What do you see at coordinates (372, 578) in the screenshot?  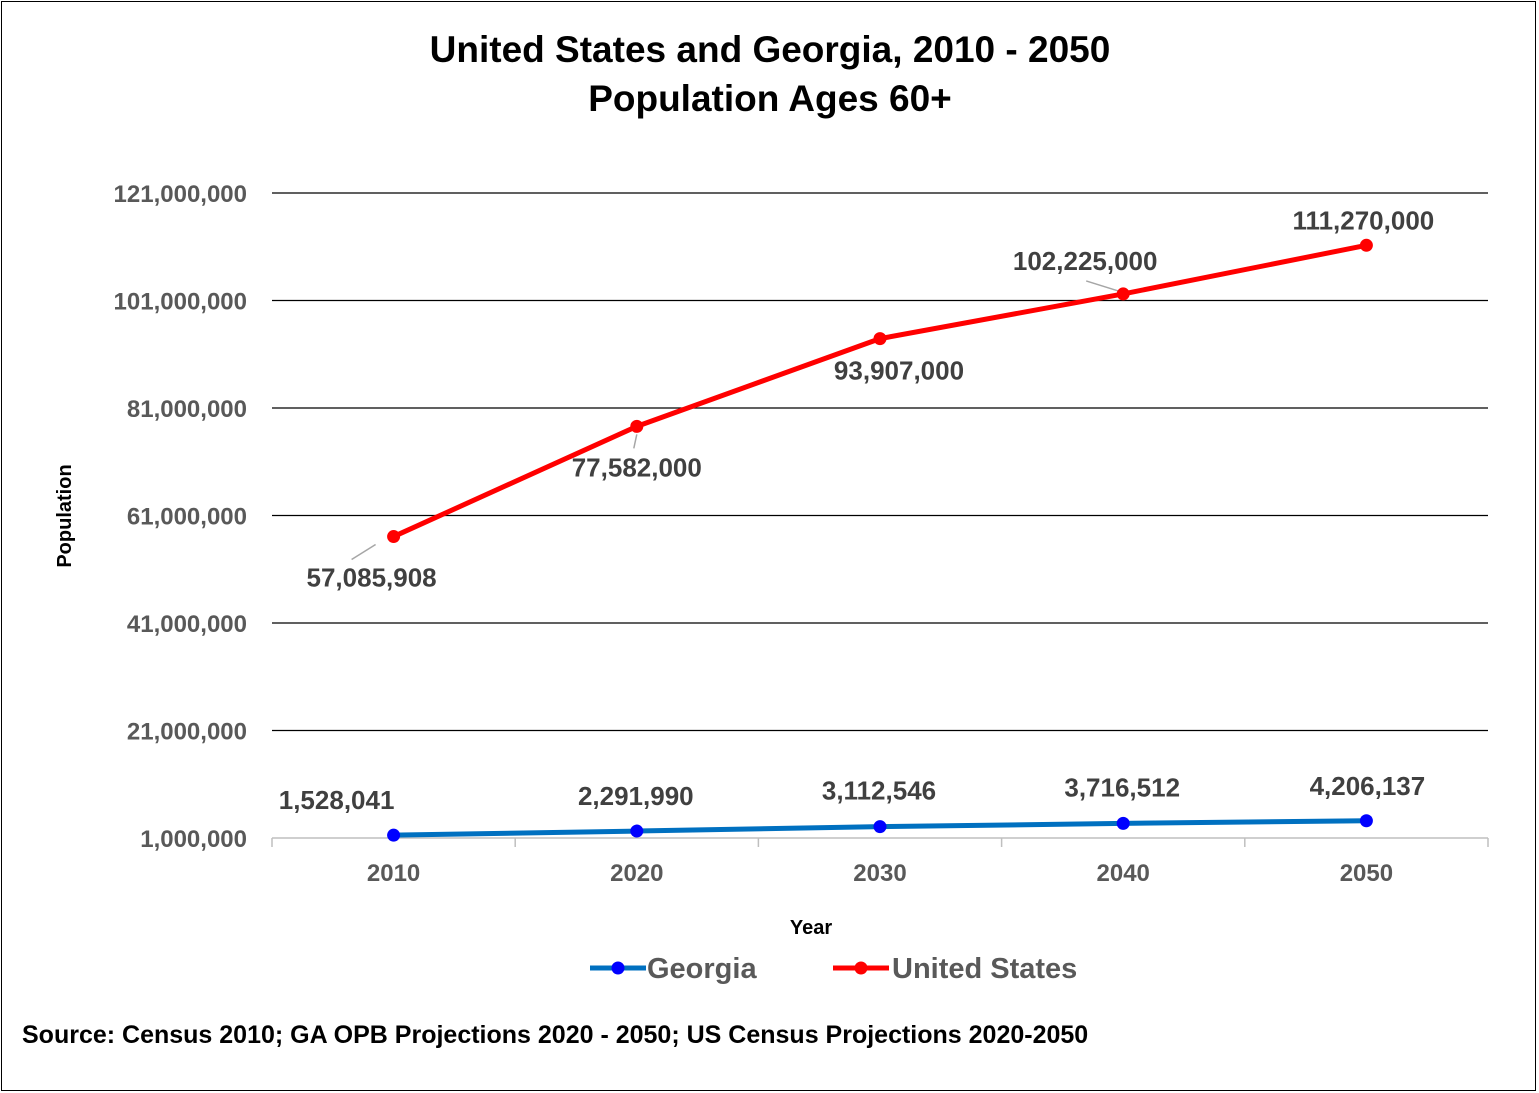 I see `data-label-united-states-2010: 57,085,908` at bounding box center [372, 578].